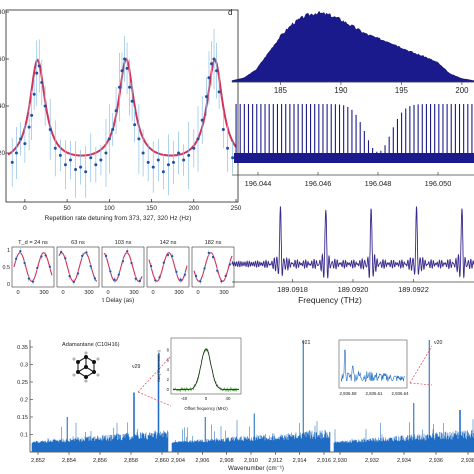  Describe the element at coordinates (421, 364) in the screenshot. I see `band-zoom-connector-left` at that location.